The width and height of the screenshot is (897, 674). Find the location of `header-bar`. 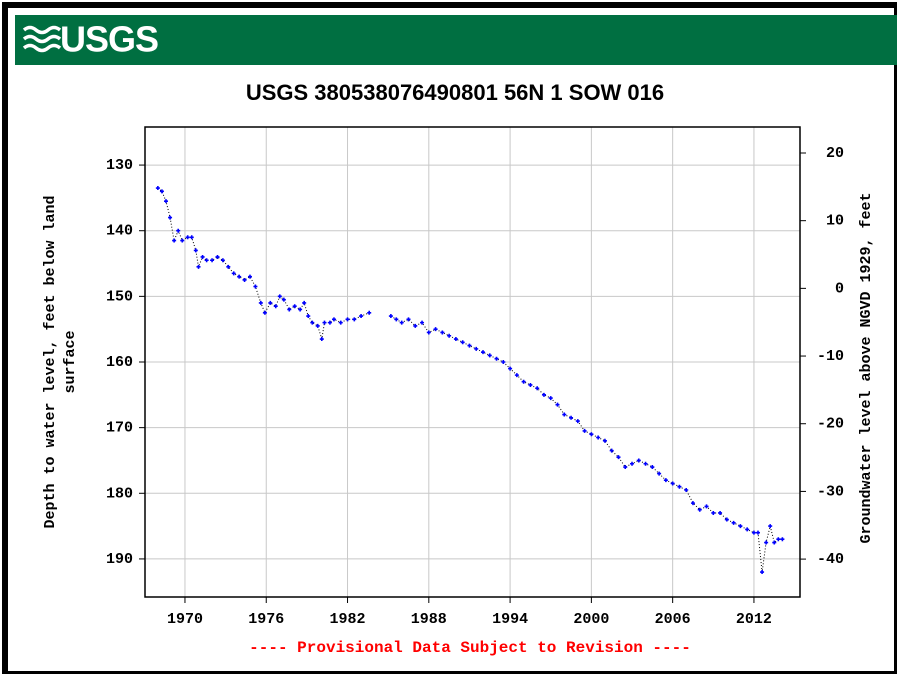

header-bar is located at coordinates (456, 40).